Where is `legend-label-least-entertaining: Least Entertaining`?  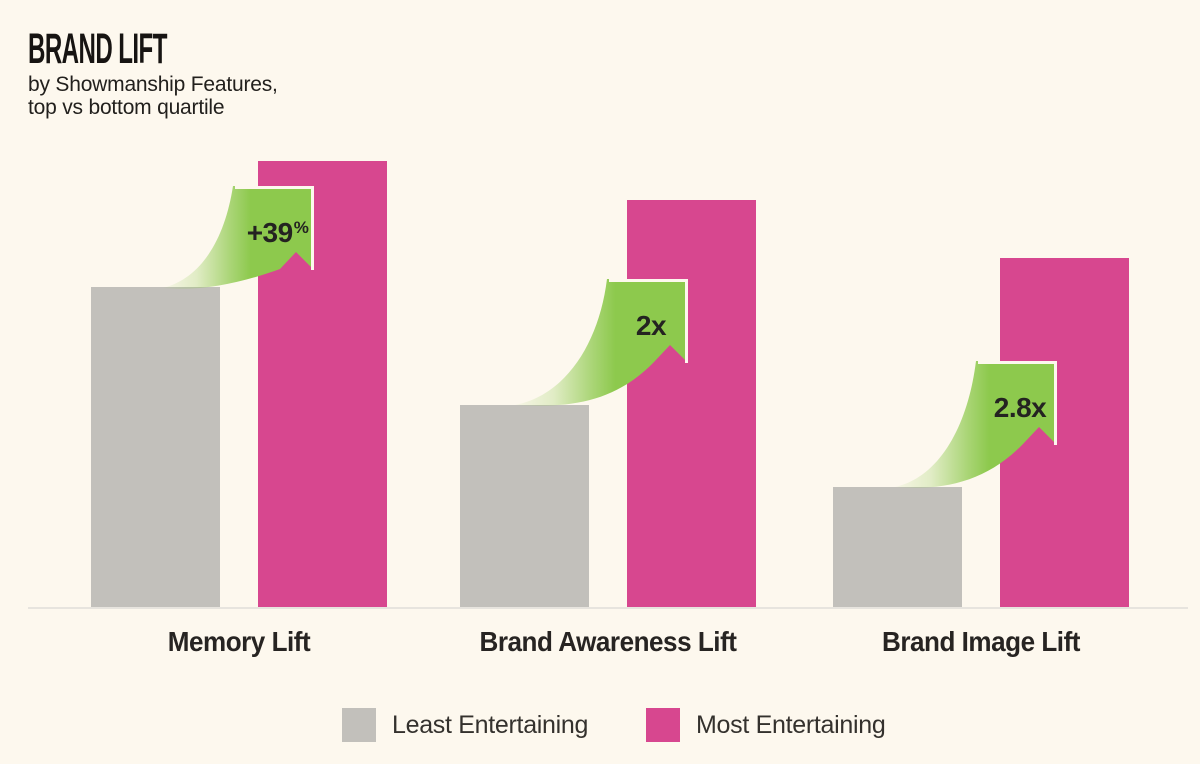
legend-label-least-entertaining: Least Entertaining is located at coordinates (490, 724).